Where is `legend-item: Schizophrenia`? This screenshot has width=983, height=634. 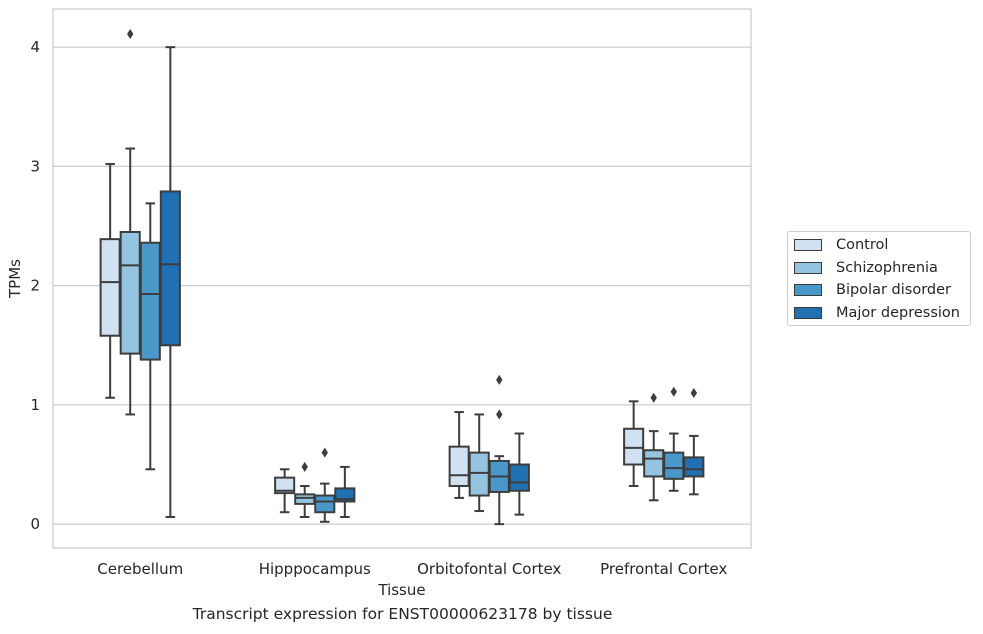
legend-item: Schizophrenia is located at coordinates (866, 268).